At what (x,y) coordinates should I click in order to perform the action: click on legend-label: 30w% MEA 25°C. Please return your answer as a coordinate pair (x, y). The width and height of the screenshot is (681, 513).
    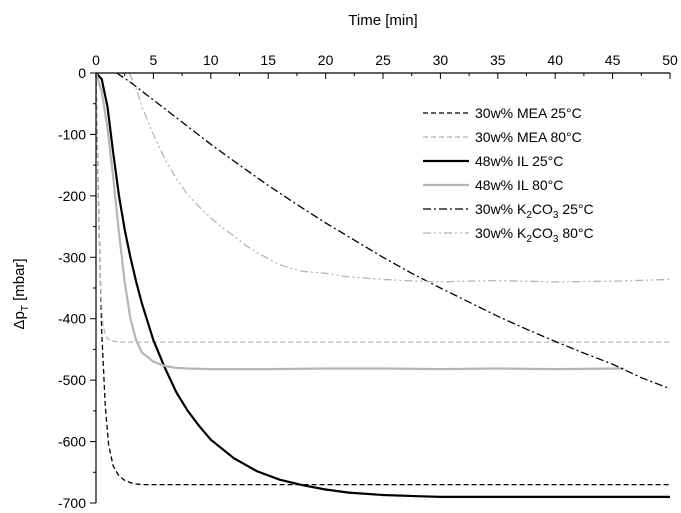
    Looking at the image, I should click on (528, 113).